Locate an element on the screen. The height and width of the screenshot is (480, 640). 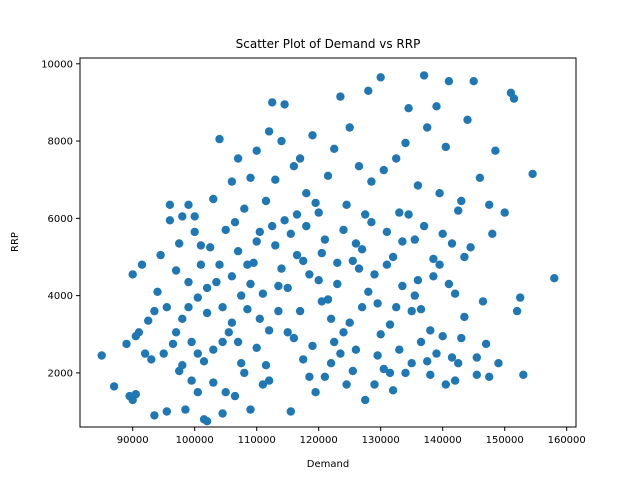
y-tick-label: 10000 is located at coordinates (57, 64).